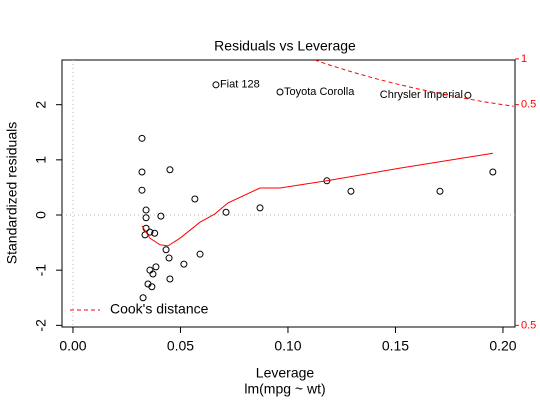 This screenshot has height=400, width=540. What do you see at coordinates (287, 346) in the screenshot?
I see `x-tick-label: 0.10` at bounding box center [287, 346].